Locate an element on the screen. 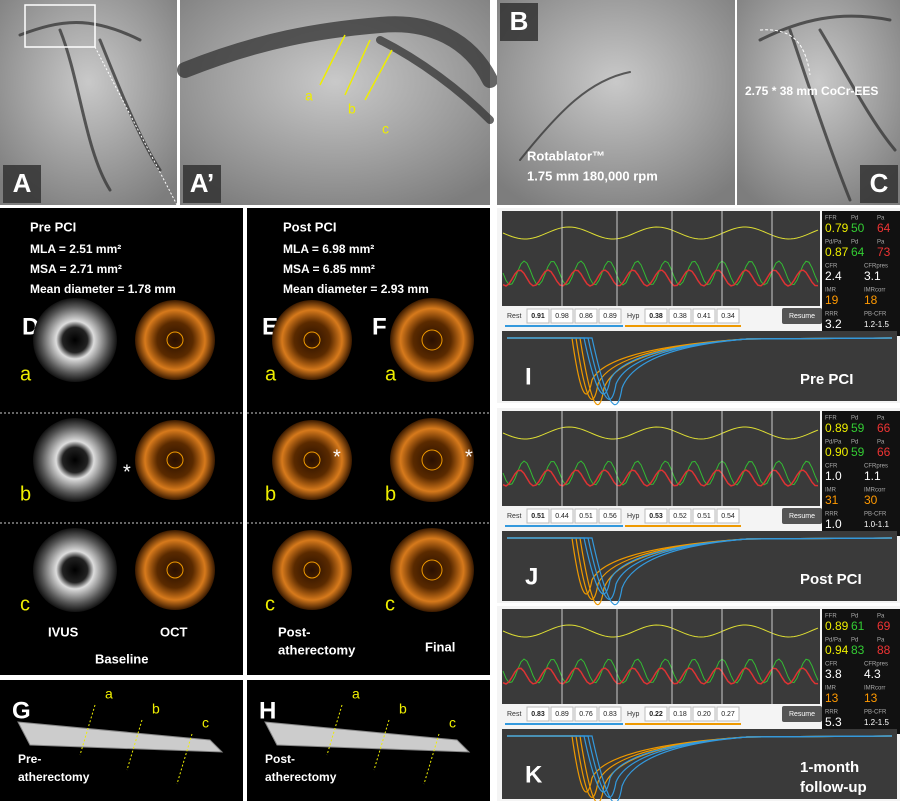  resume-label: Resume is located at coordinates (802, 516).